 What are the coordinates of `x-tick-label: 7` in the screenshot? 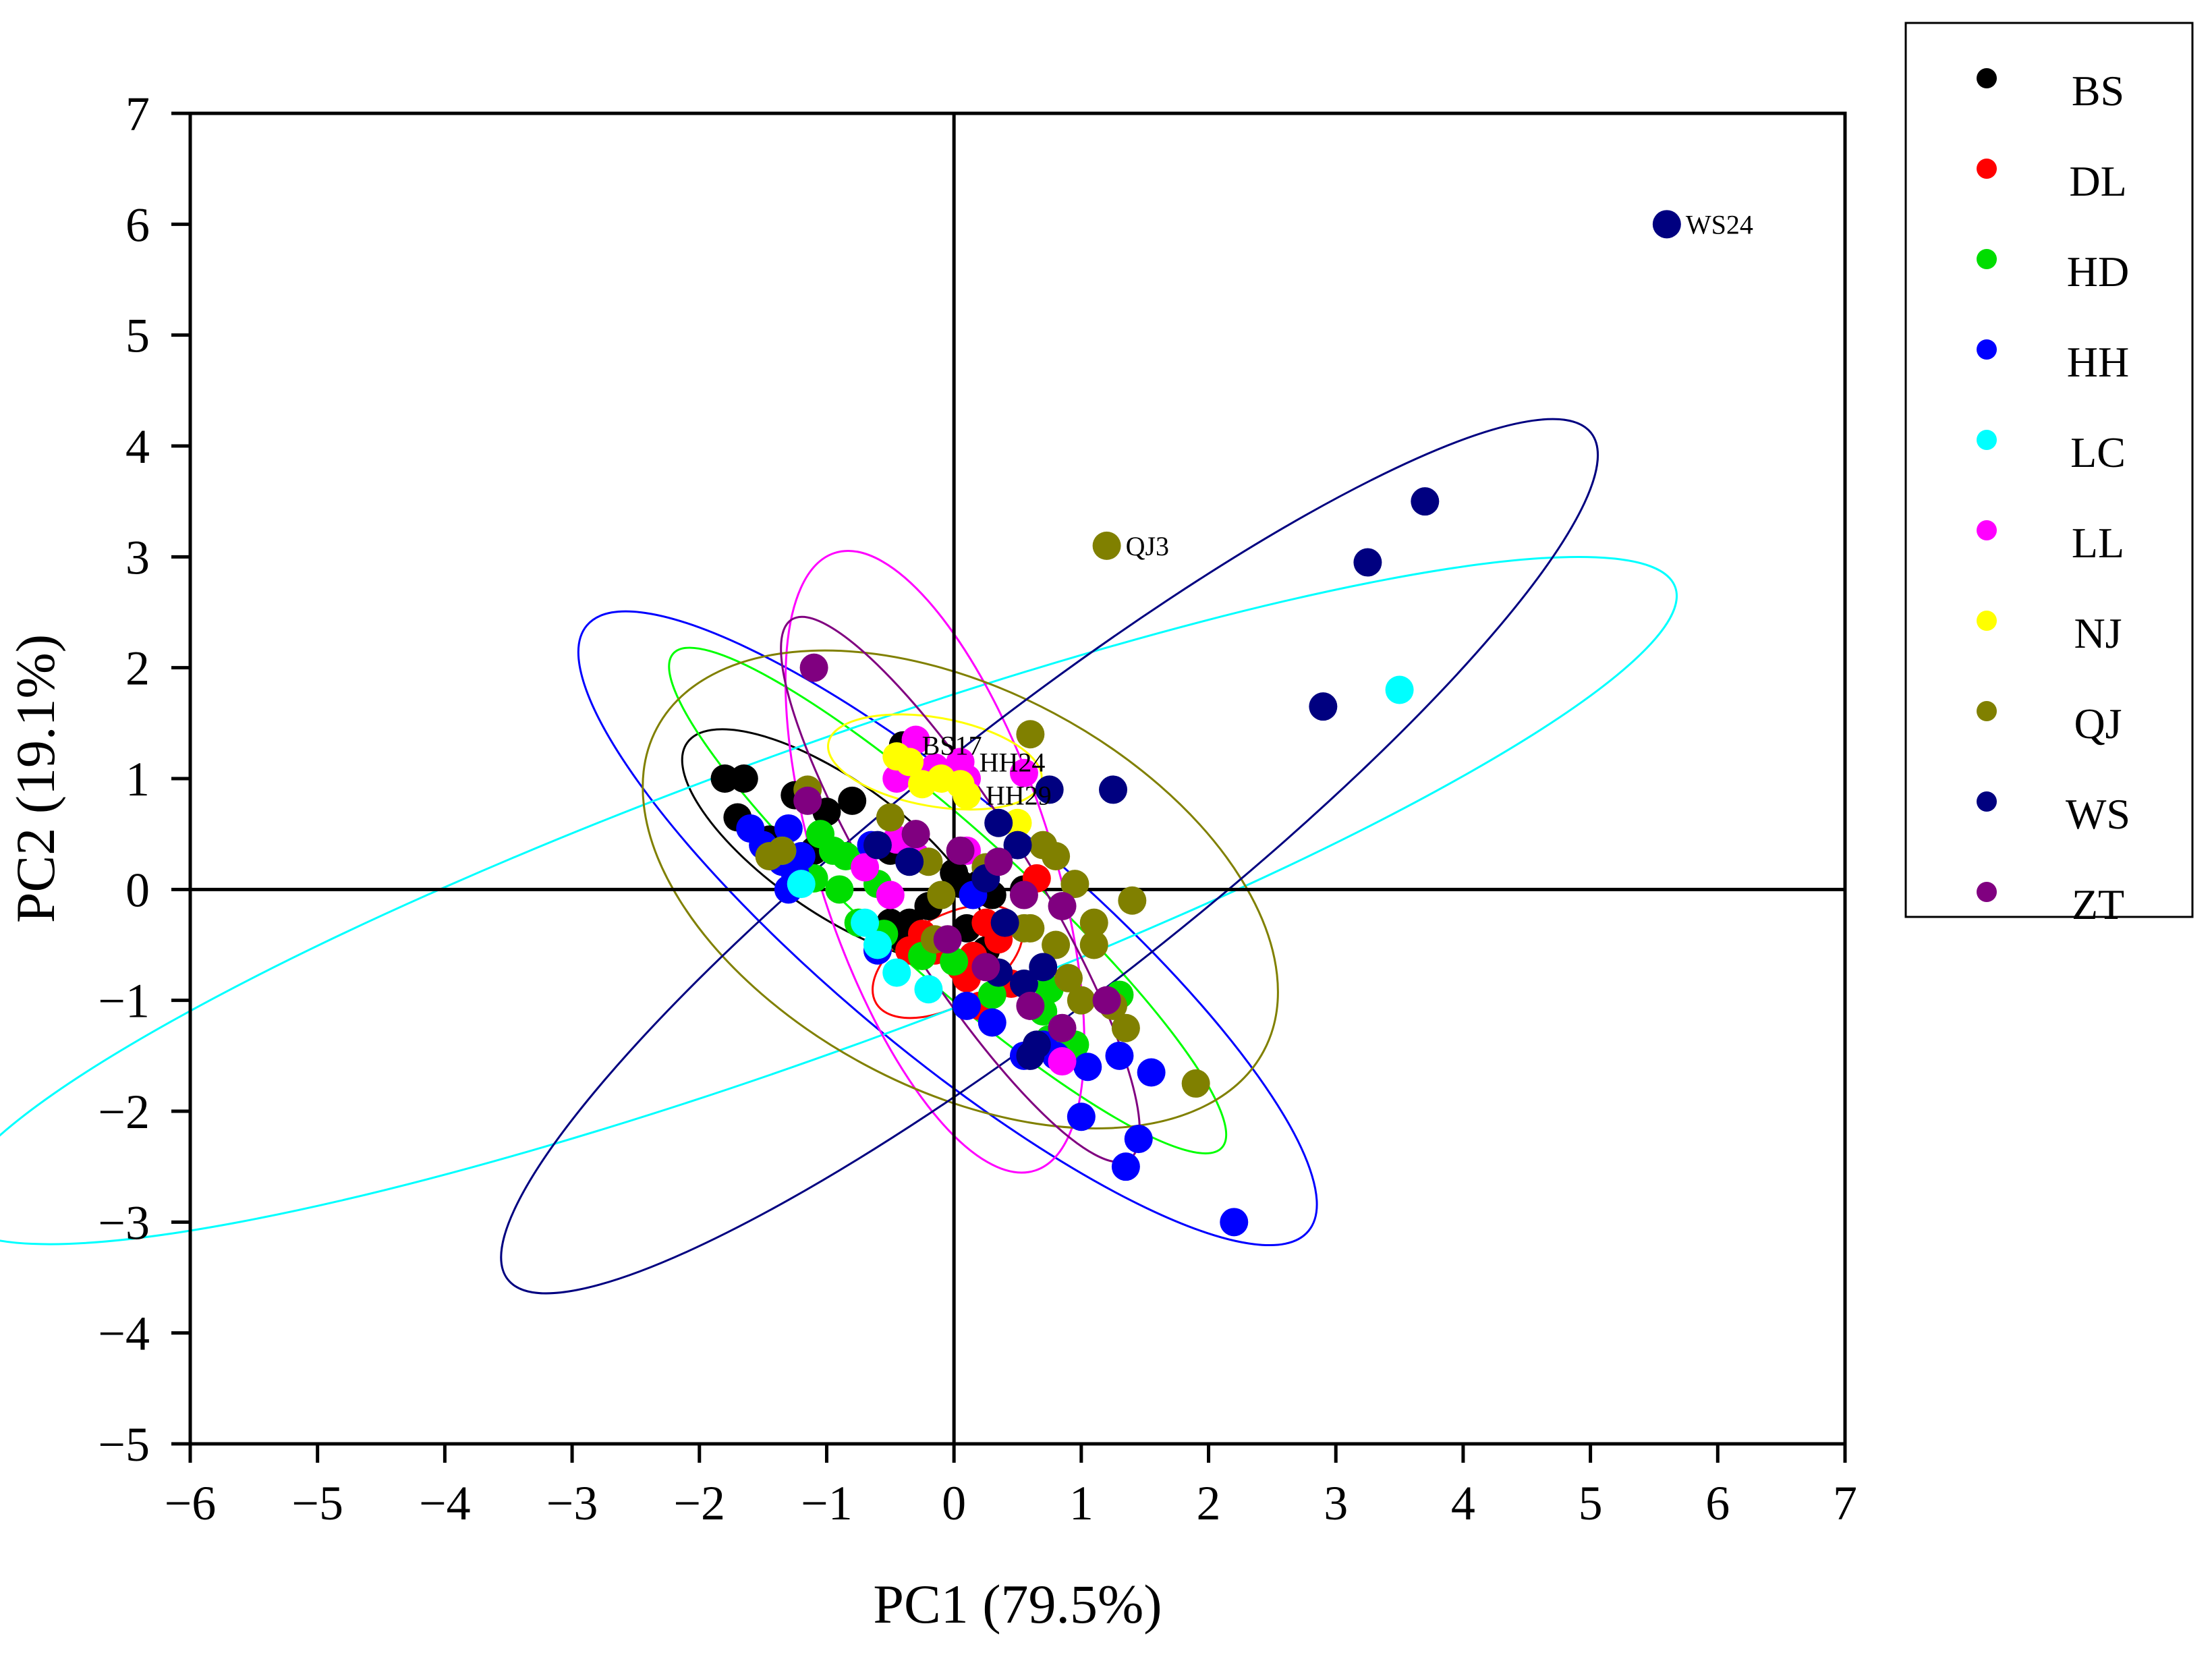 It's located at (1845, 1503).